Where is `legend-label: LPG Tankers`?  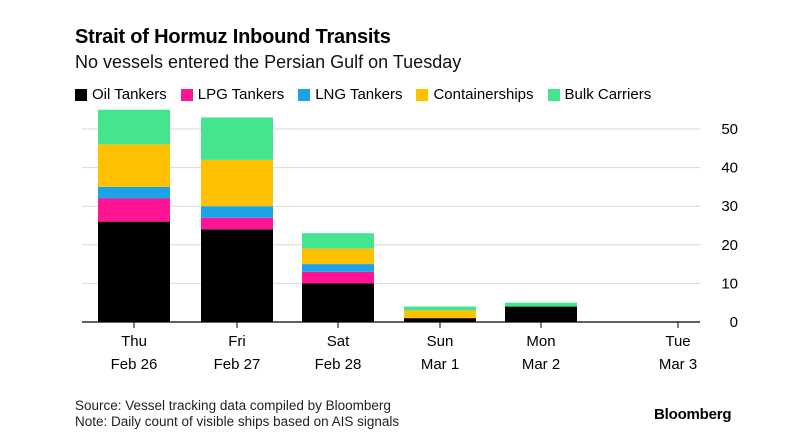
legend-label: LPG Tankers is located at coordinates (241, 94).